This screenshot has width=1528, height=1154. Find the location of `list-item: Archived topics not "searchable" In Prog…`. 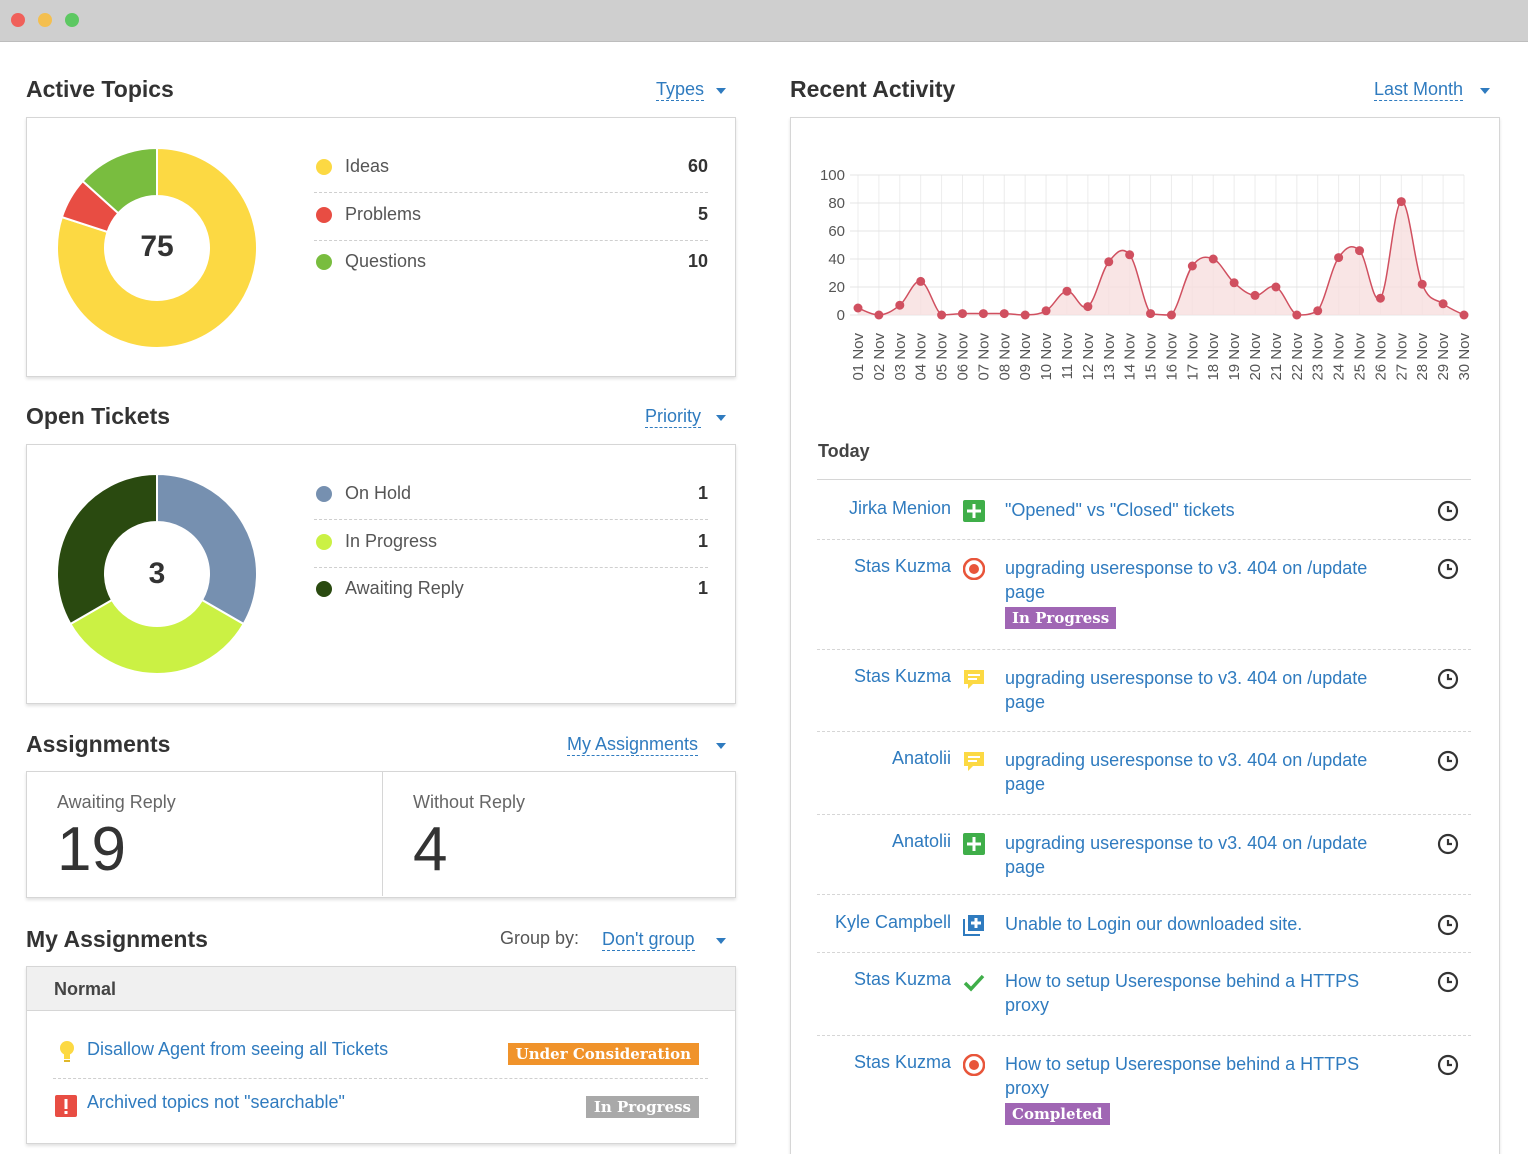

list-item: Archived topics not "searchable" In Prog… is located at coordinates (380, 1106).